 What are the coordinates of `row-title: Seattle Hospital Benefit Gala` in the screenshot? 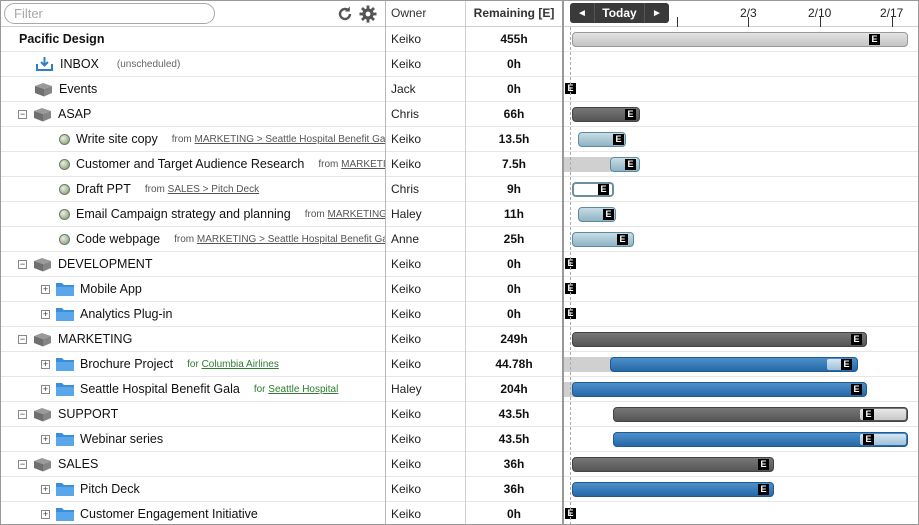 It's located at (160, 389).